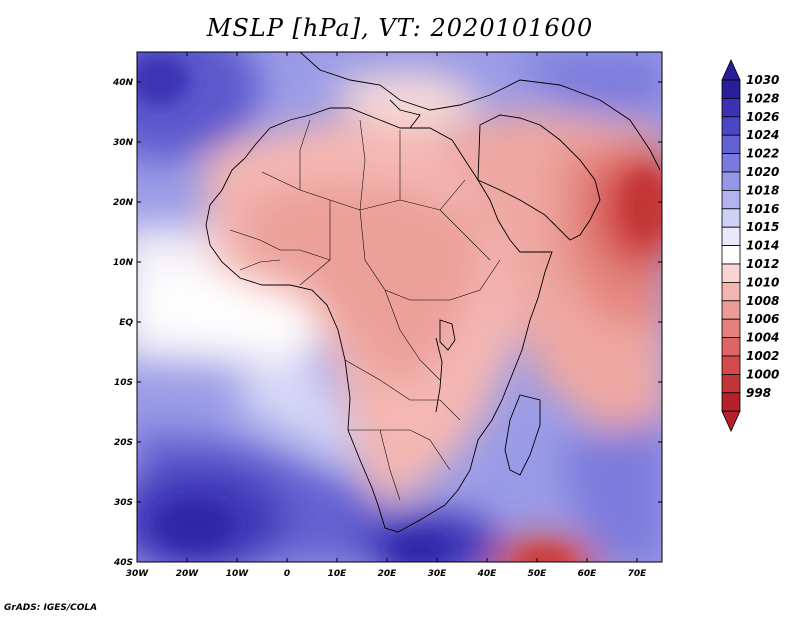 The image size is (800, 618). Describe the element at coordinates (538, 574) in the screenshot. I see `x-tick-label: 50E` at that location.